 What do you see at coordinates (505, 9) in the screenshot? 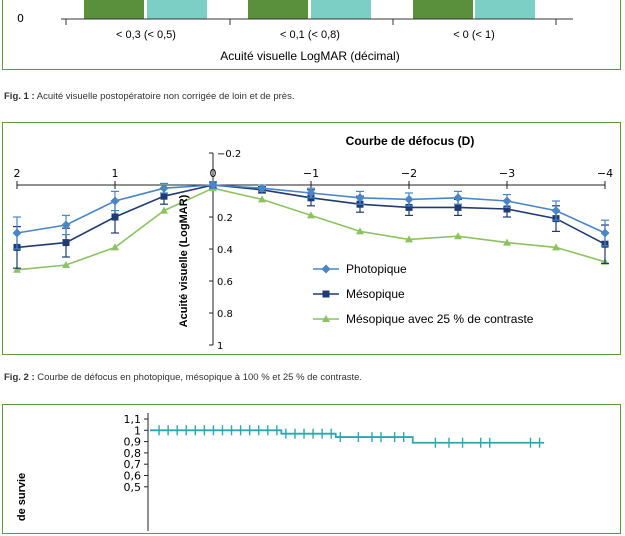
I see `bar-cat3-b` at bounding box center [505, 9].